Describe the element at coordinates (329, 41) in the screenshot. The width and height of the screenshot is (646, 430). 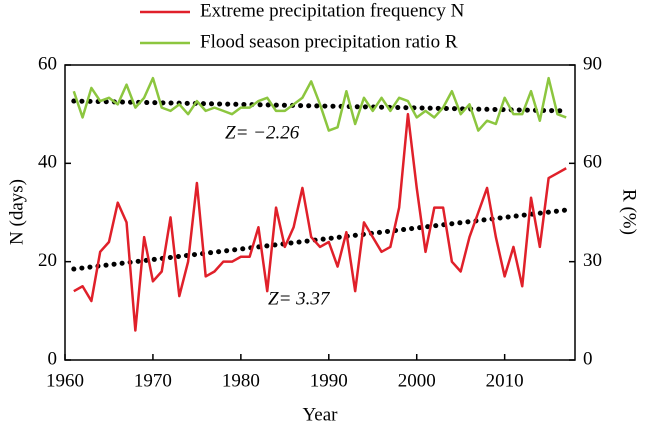
I see `legend-label: Flood season precipitation ratio R` at that location.